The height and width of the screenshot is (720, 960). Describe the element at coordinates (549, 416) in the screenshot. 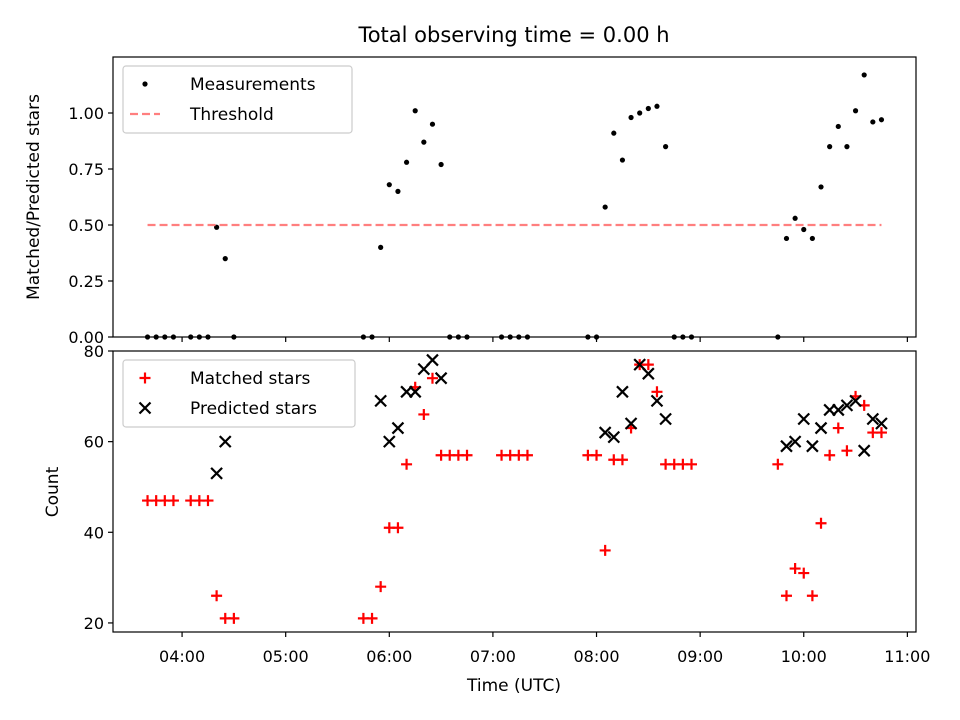

I see `count-series-predicted-stars` at that location.